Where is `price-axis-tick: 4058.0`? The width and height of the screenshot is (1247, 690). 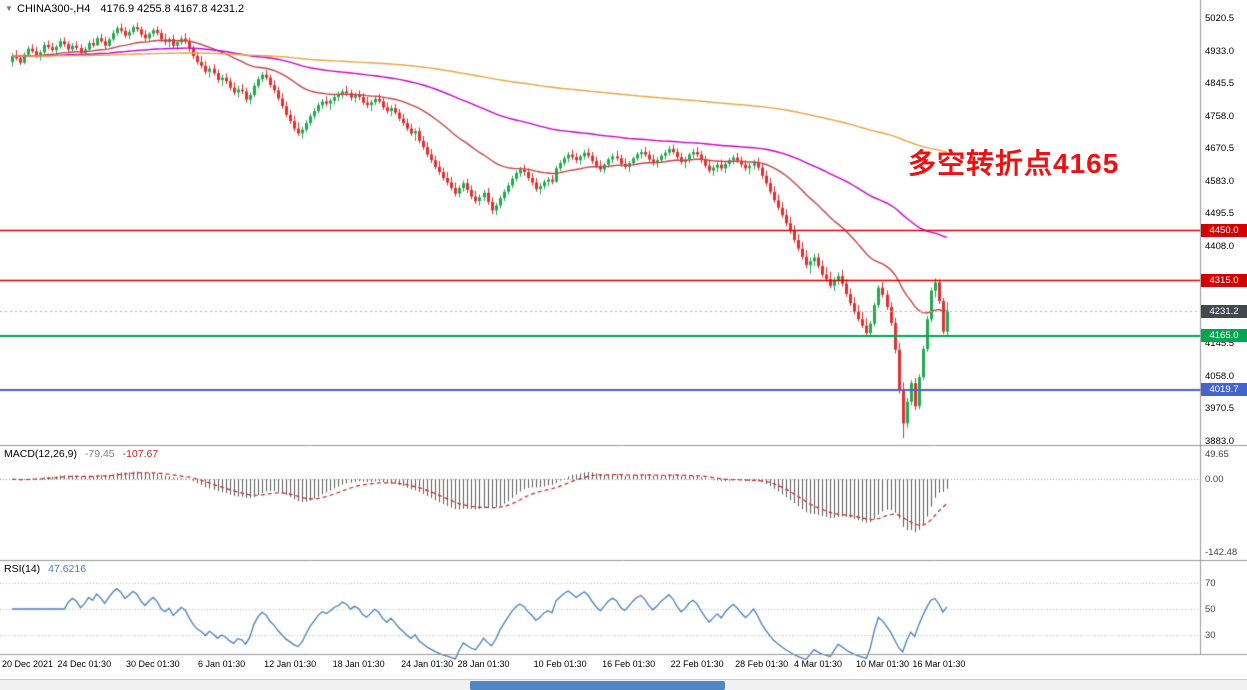 price-axis-tick: 4058.0 is located at coordinates (1220, 376).